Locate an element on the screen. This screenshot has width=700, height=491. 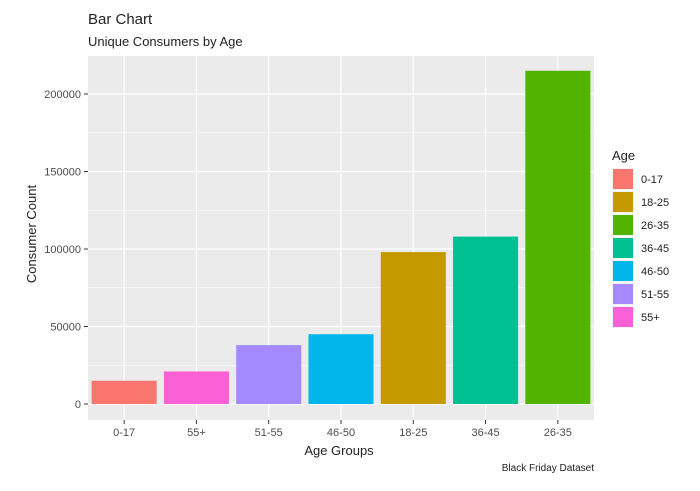
chart-subtitle: Unique Consumers by Age is located at coordinates (165, 41).